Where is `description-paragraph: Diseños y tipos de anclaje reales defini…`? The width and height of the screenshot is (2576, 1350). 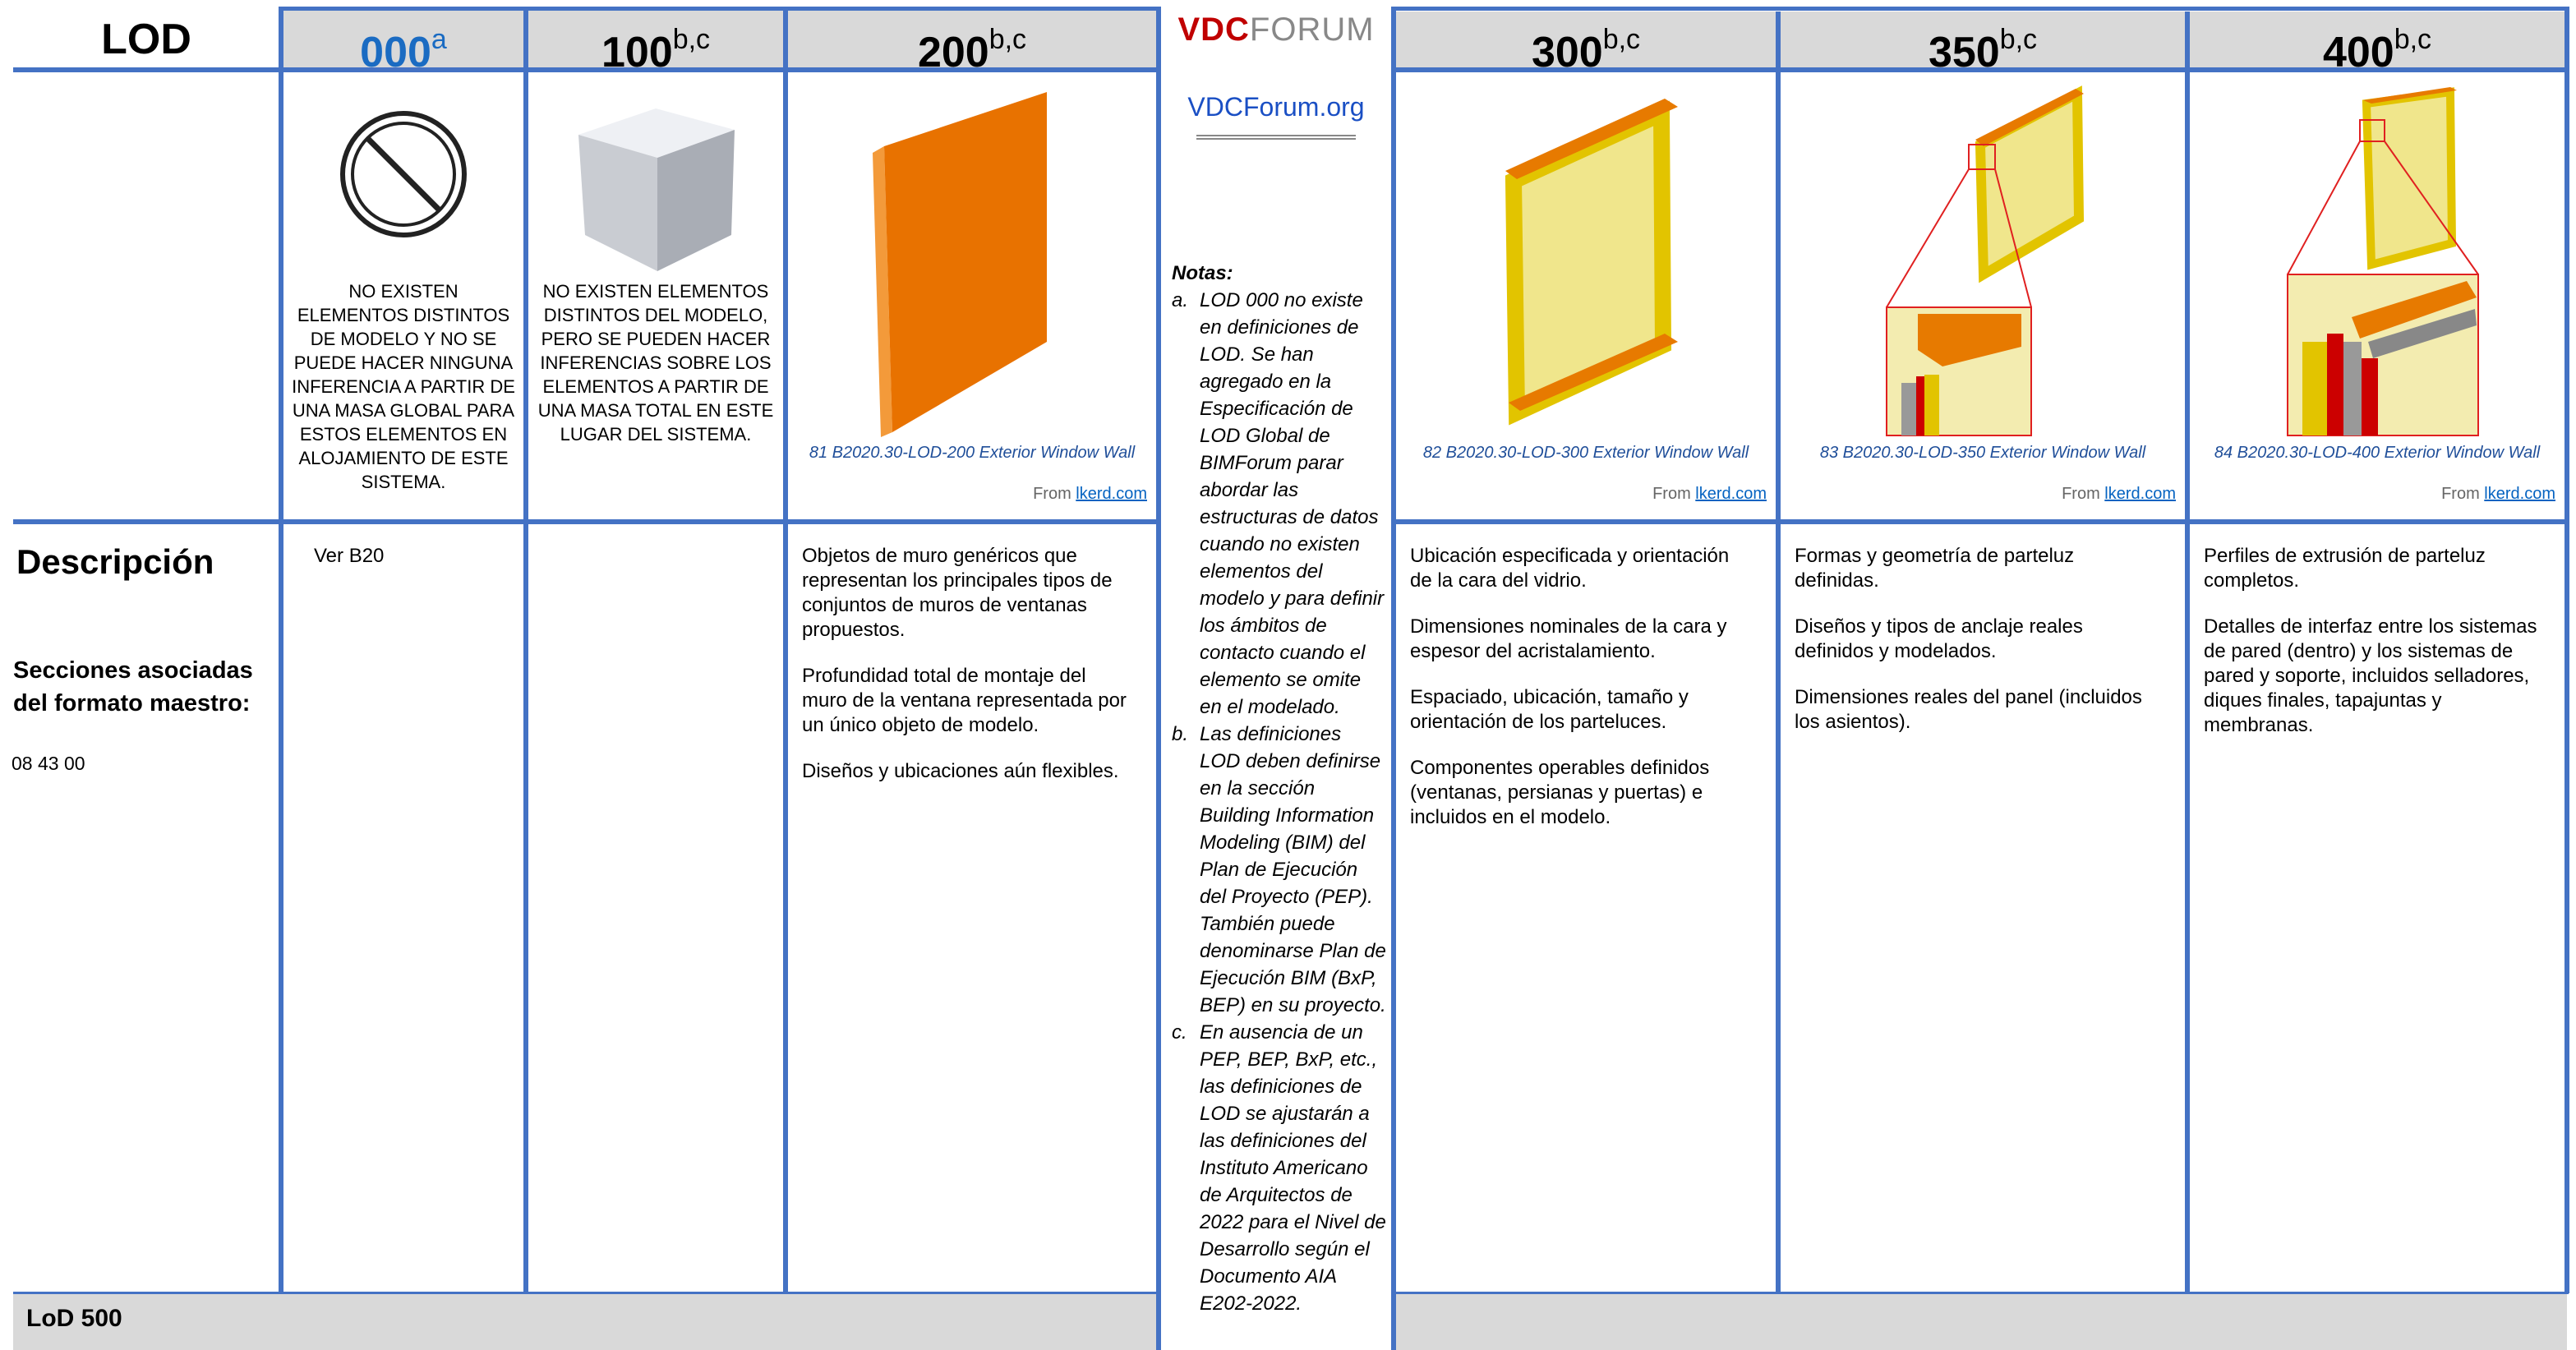 description-paragraph: Diseños y tipos de anclaje reales defini… is located at coordinates (1939, 639).